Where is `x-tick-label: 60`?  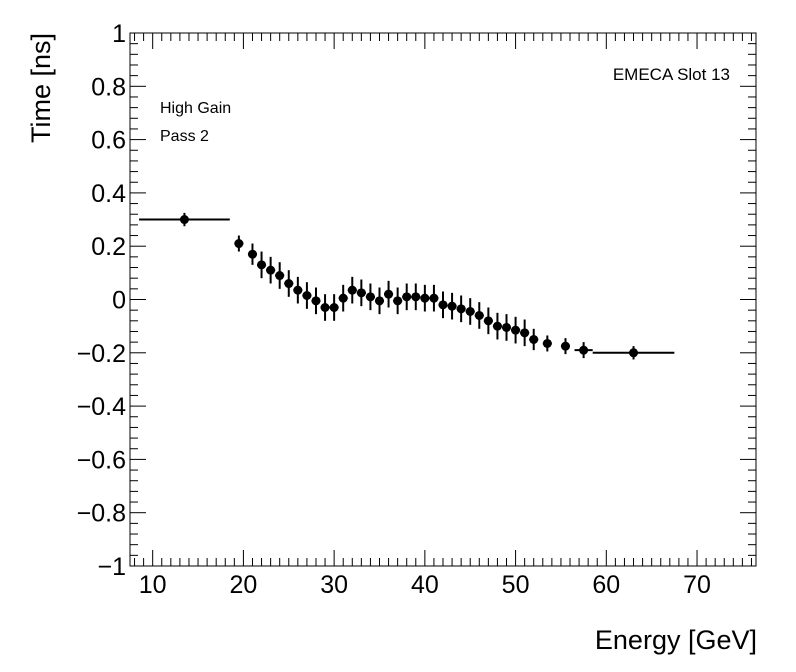 x-tick-label: 60 is located at coordinates (606, 585).